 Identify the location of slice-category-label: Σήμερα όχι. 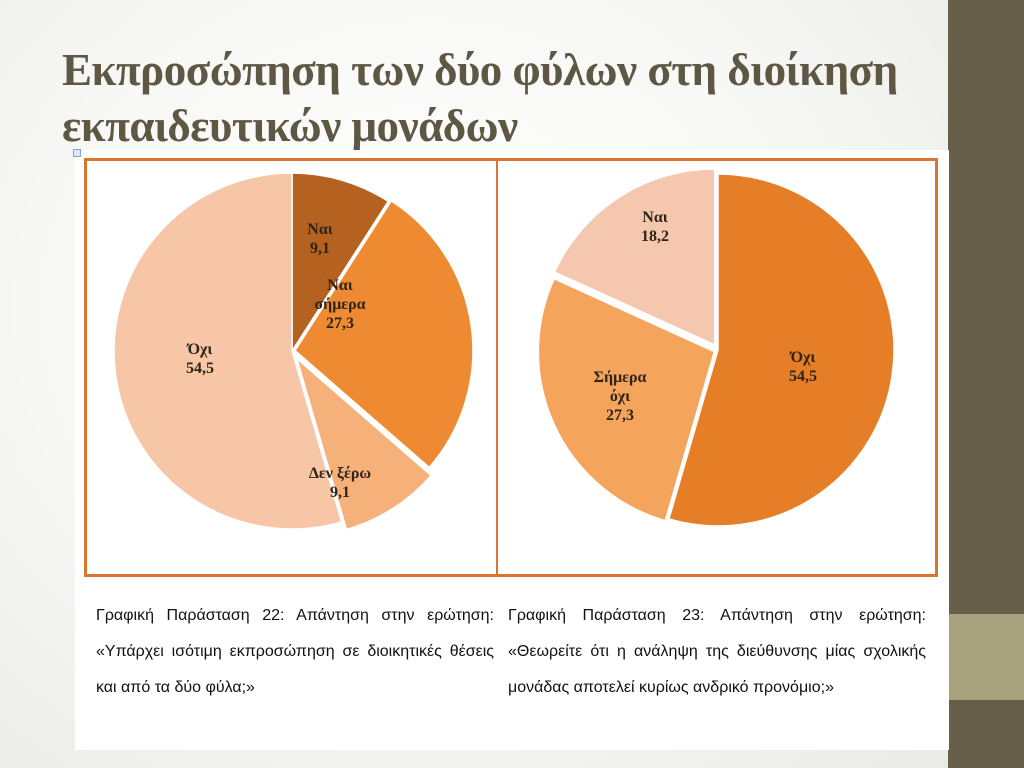
(620, 387).